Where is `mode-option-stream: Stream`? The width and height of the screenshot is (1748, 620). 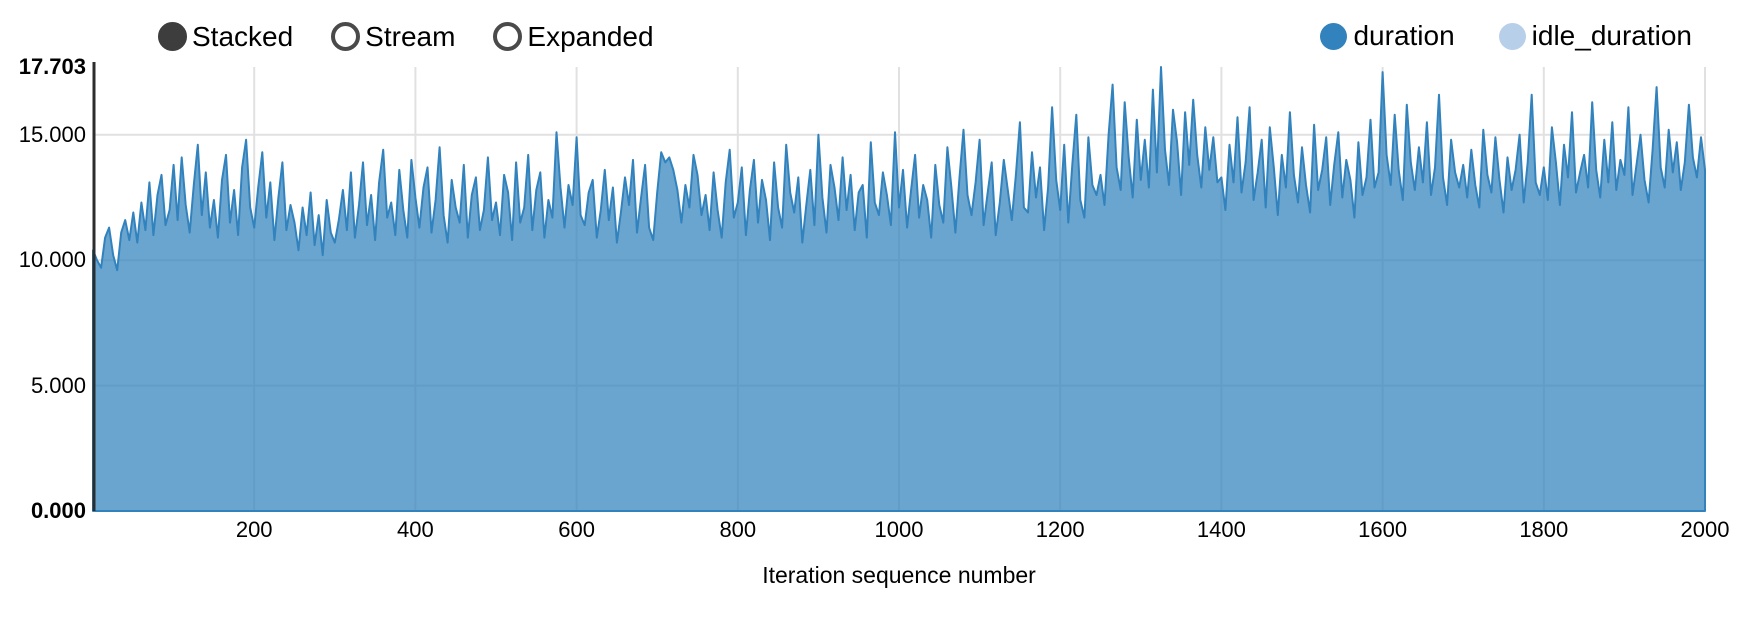
mode-option-stream: Stream is located at coordinates (393, 36).